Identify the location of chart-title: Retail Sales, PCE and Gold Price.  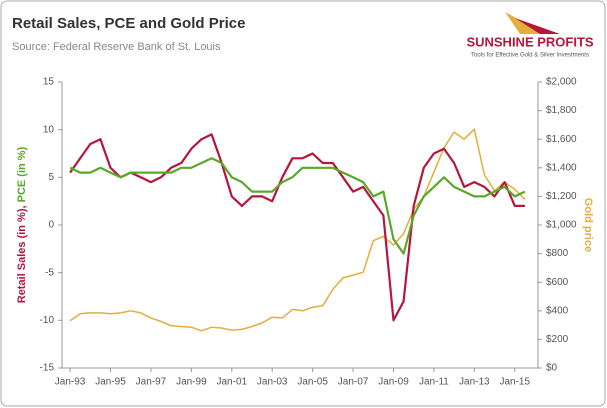
(128, 23).